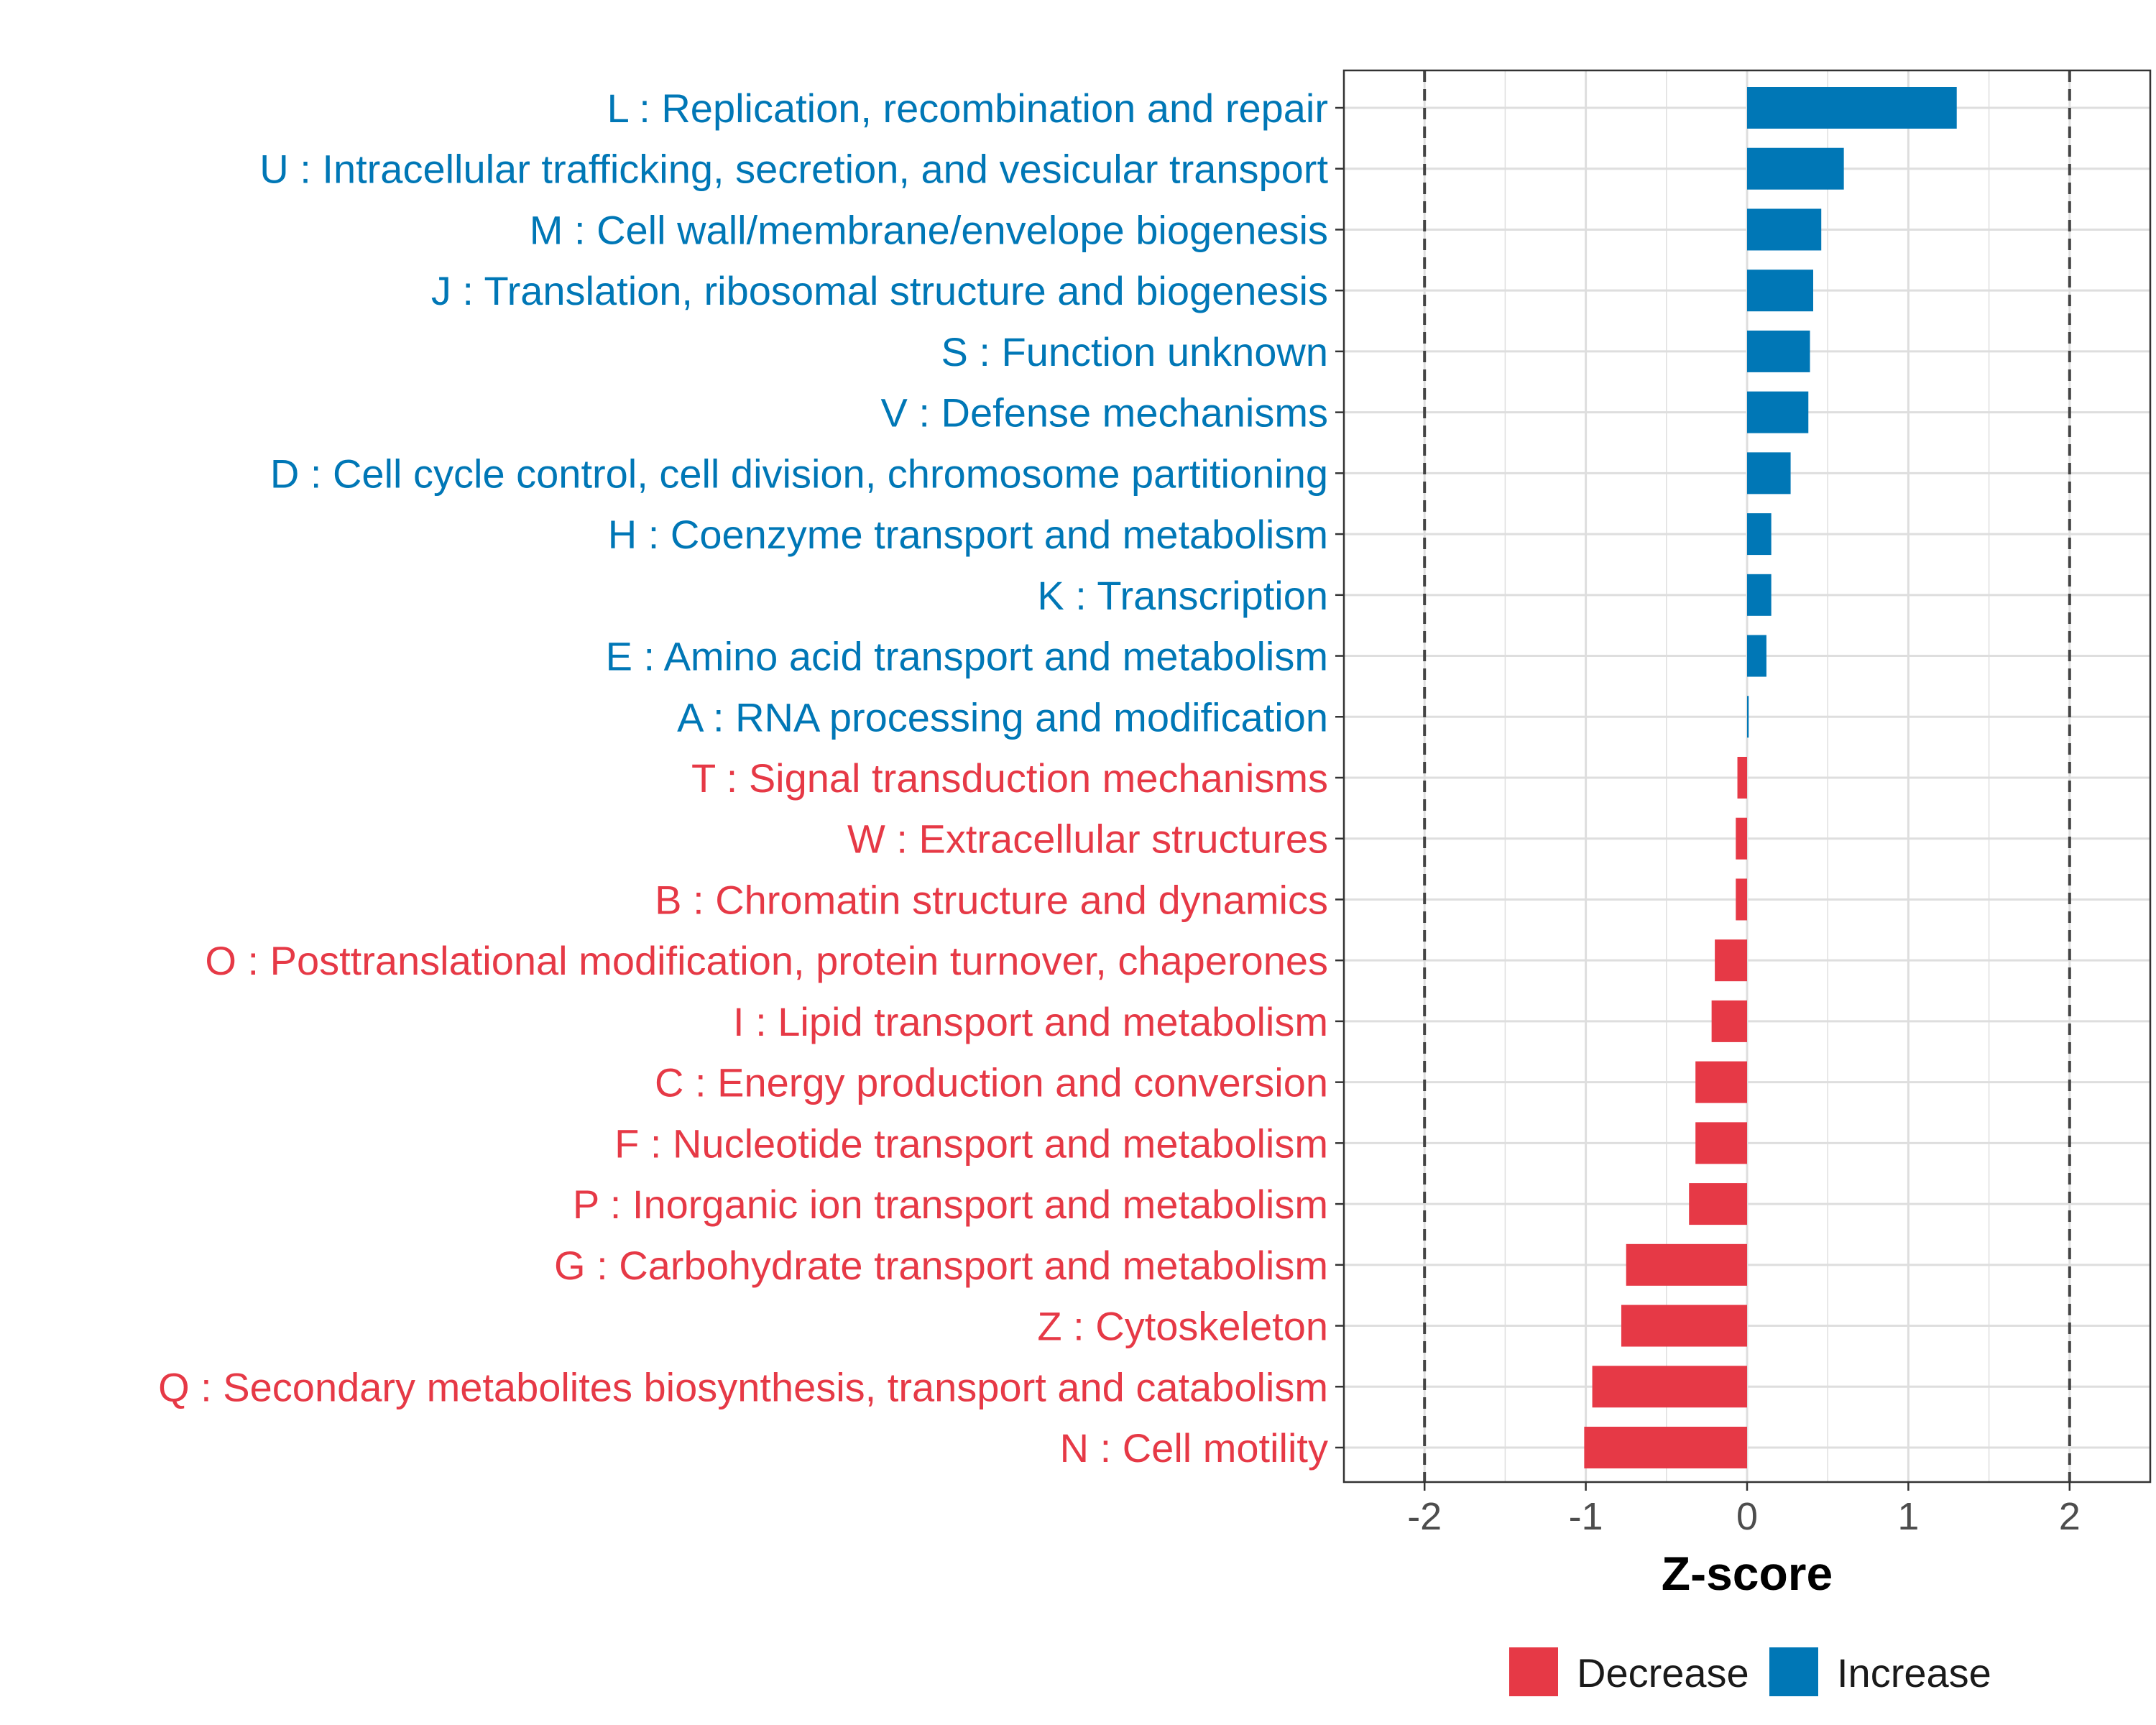 The image size is (2156, 1725). Describe the element at coordinates (1793, 1671) in the screenshot. I see `legend-key-increase` at that location.